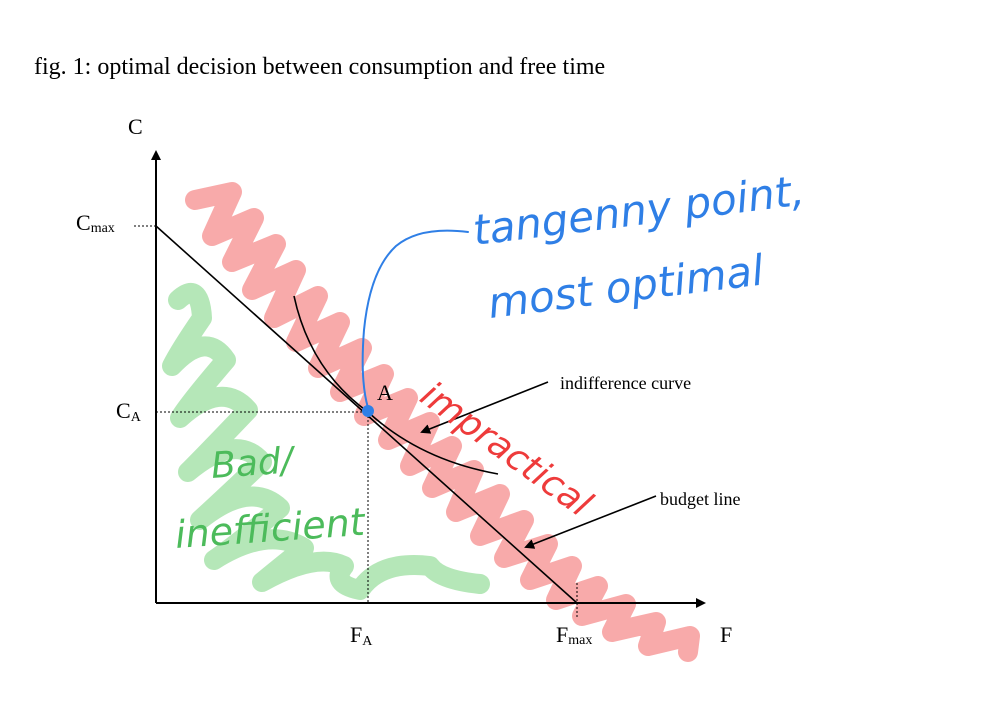 The image size is (994, 714). What do you see at coordinates (361, 635) in the screenshot?
I see `fa-label: FA` at bounding box center [361, 635].